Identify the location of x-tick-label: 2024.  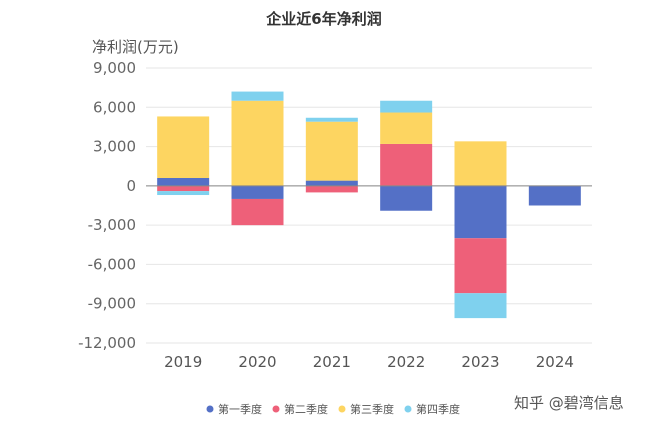
(555, 362).